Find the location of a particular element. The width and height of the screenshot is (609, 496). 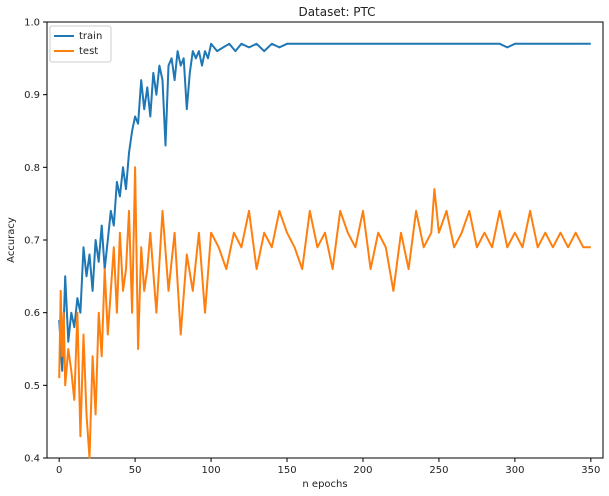

x-tick-label: 350 is located at coordinates (590, 470).